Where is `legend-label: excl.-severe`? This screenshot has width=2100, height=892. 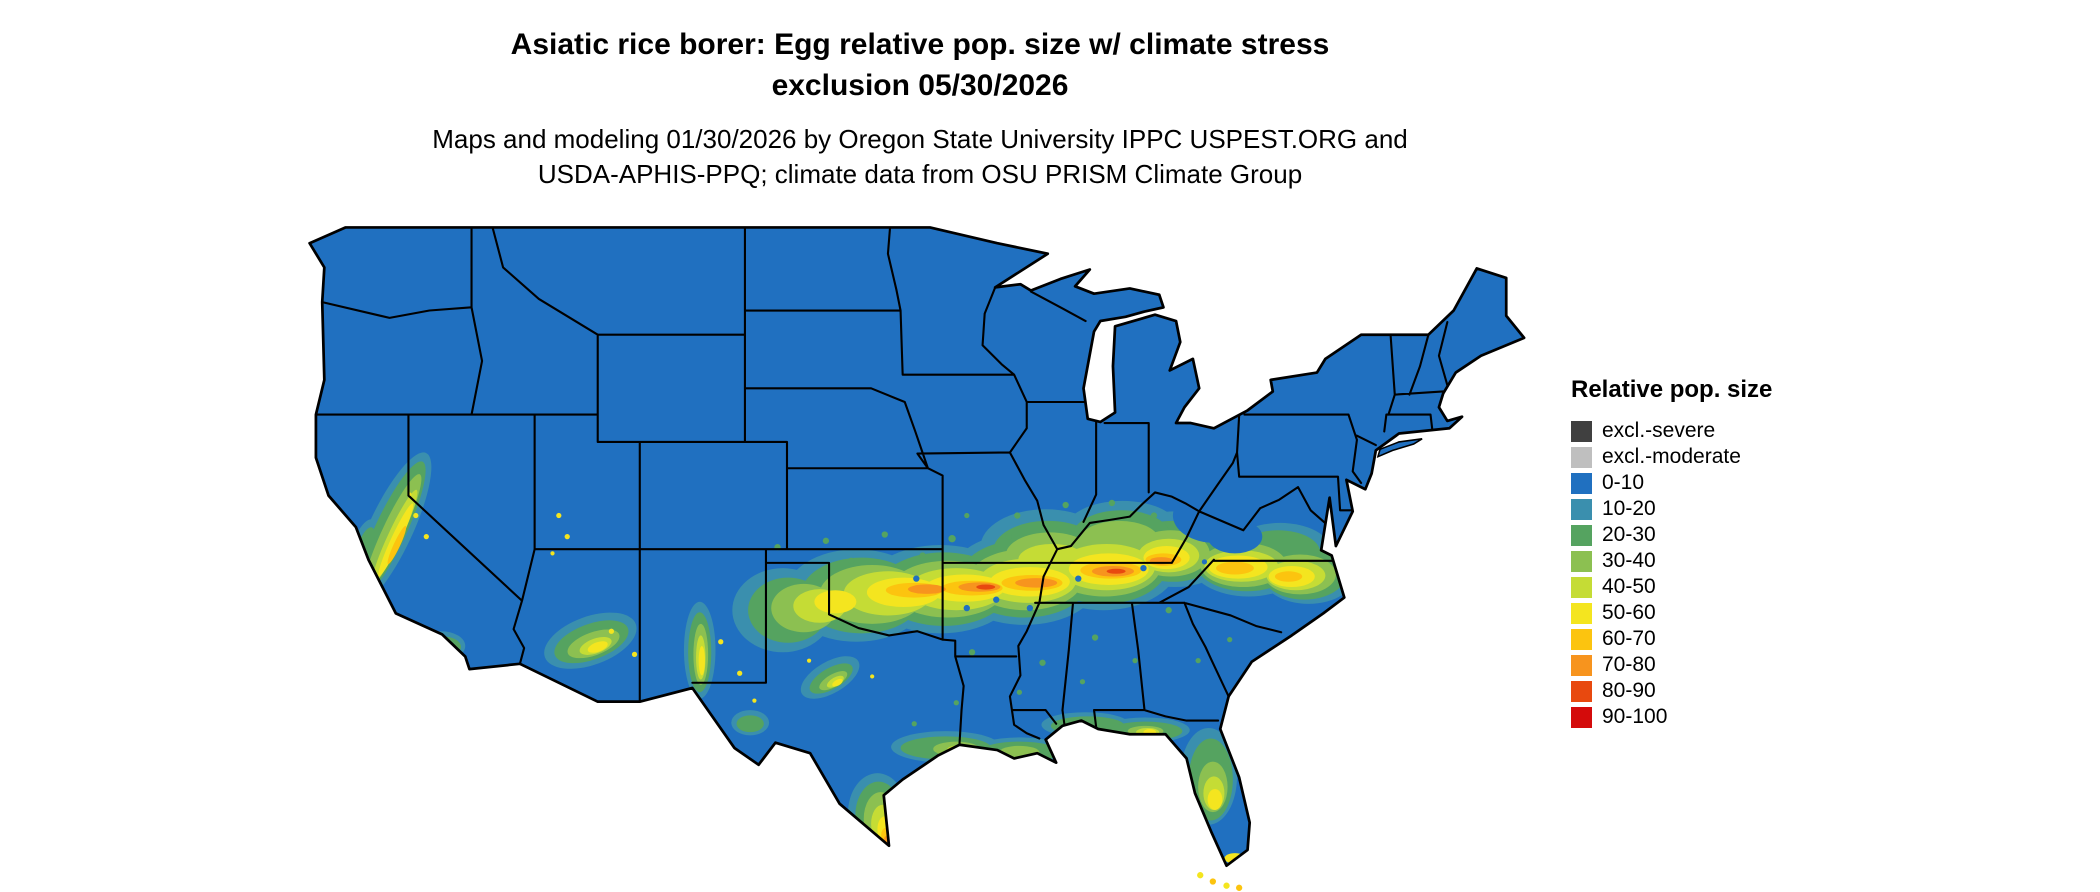 legend-label: excl.-severe is located at coordinates (1659, 430).